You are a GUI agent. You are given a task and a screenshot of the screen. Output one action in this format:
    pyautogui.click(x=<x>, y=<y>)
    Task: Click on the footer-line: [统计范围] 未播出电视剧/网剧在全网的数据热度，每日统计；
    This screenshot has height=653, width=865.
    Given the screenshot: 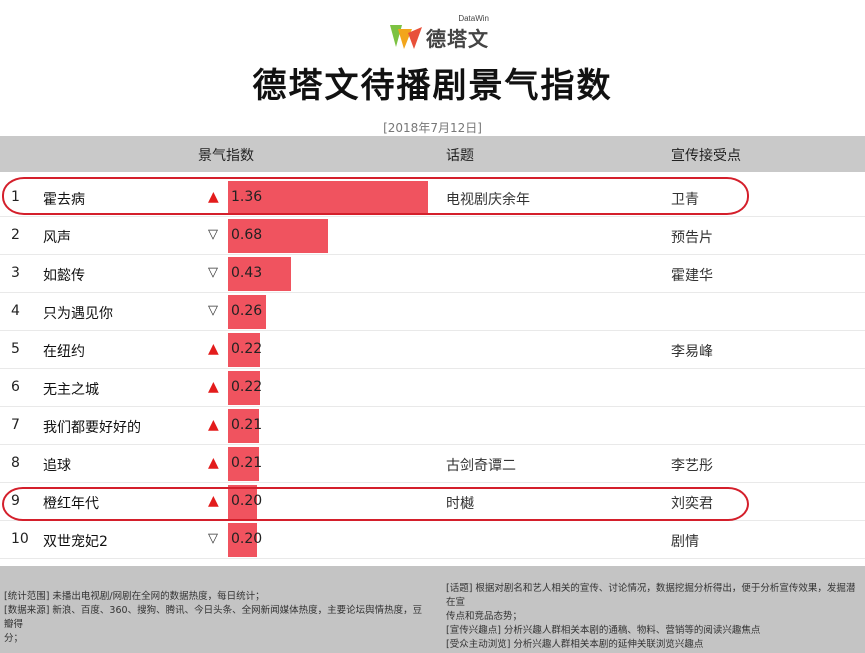 What is the action you would take?
    pyautogui.click(x=134, y=596)
    